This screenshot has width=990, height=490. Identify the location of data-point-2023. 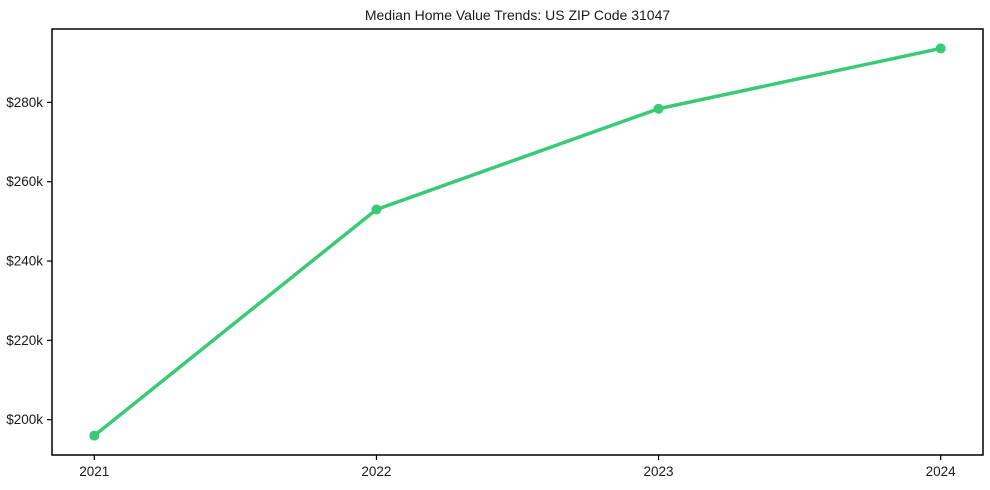
(658, 108).